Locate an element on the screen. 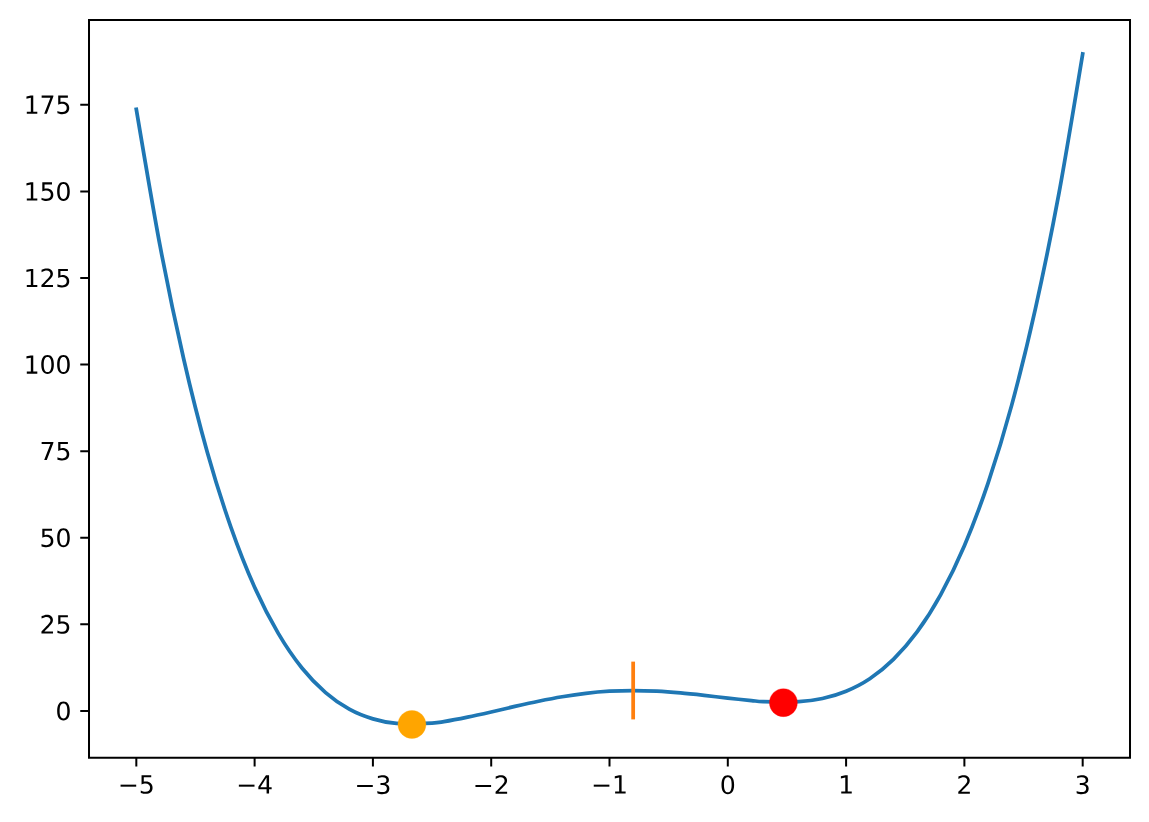 Image resolution: width=1149 pixels, height=822 pixels. y-tick-label: 0 is located at coordinates (63, 711).